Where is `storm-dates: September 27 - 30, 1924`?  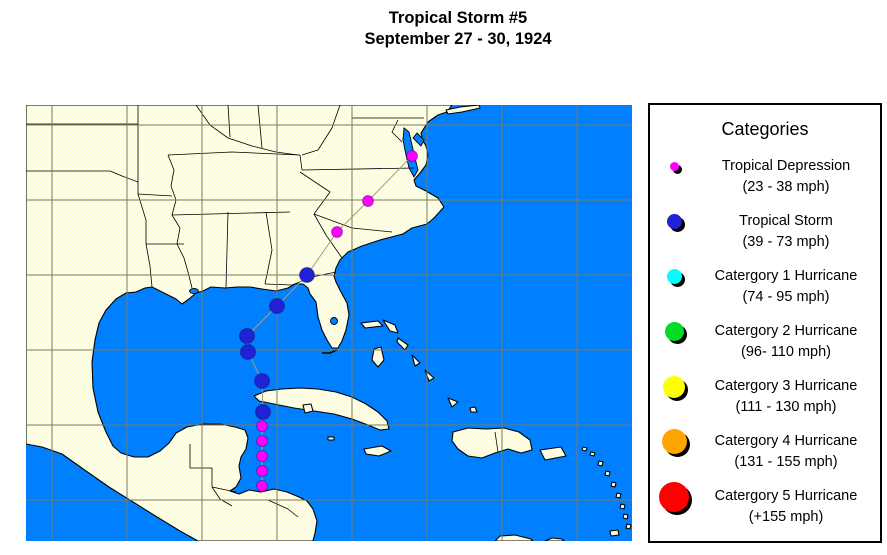 storm-dates: September 27 - 30, 1924 is located at coordinates (458, 39).